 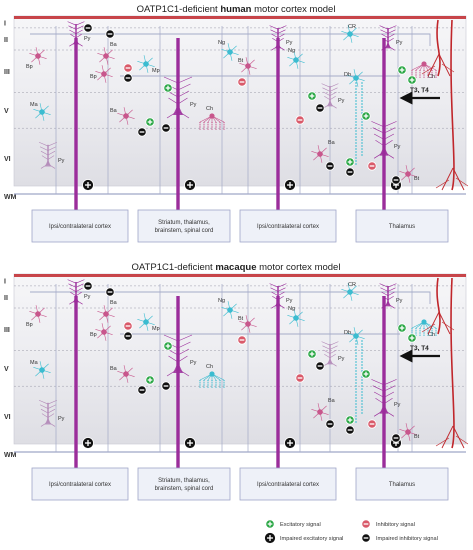 What do you see at coordinates (156, 71) in the screenshot?
I see `cell-label-mp: Mp` at bounding box center [156, 71].